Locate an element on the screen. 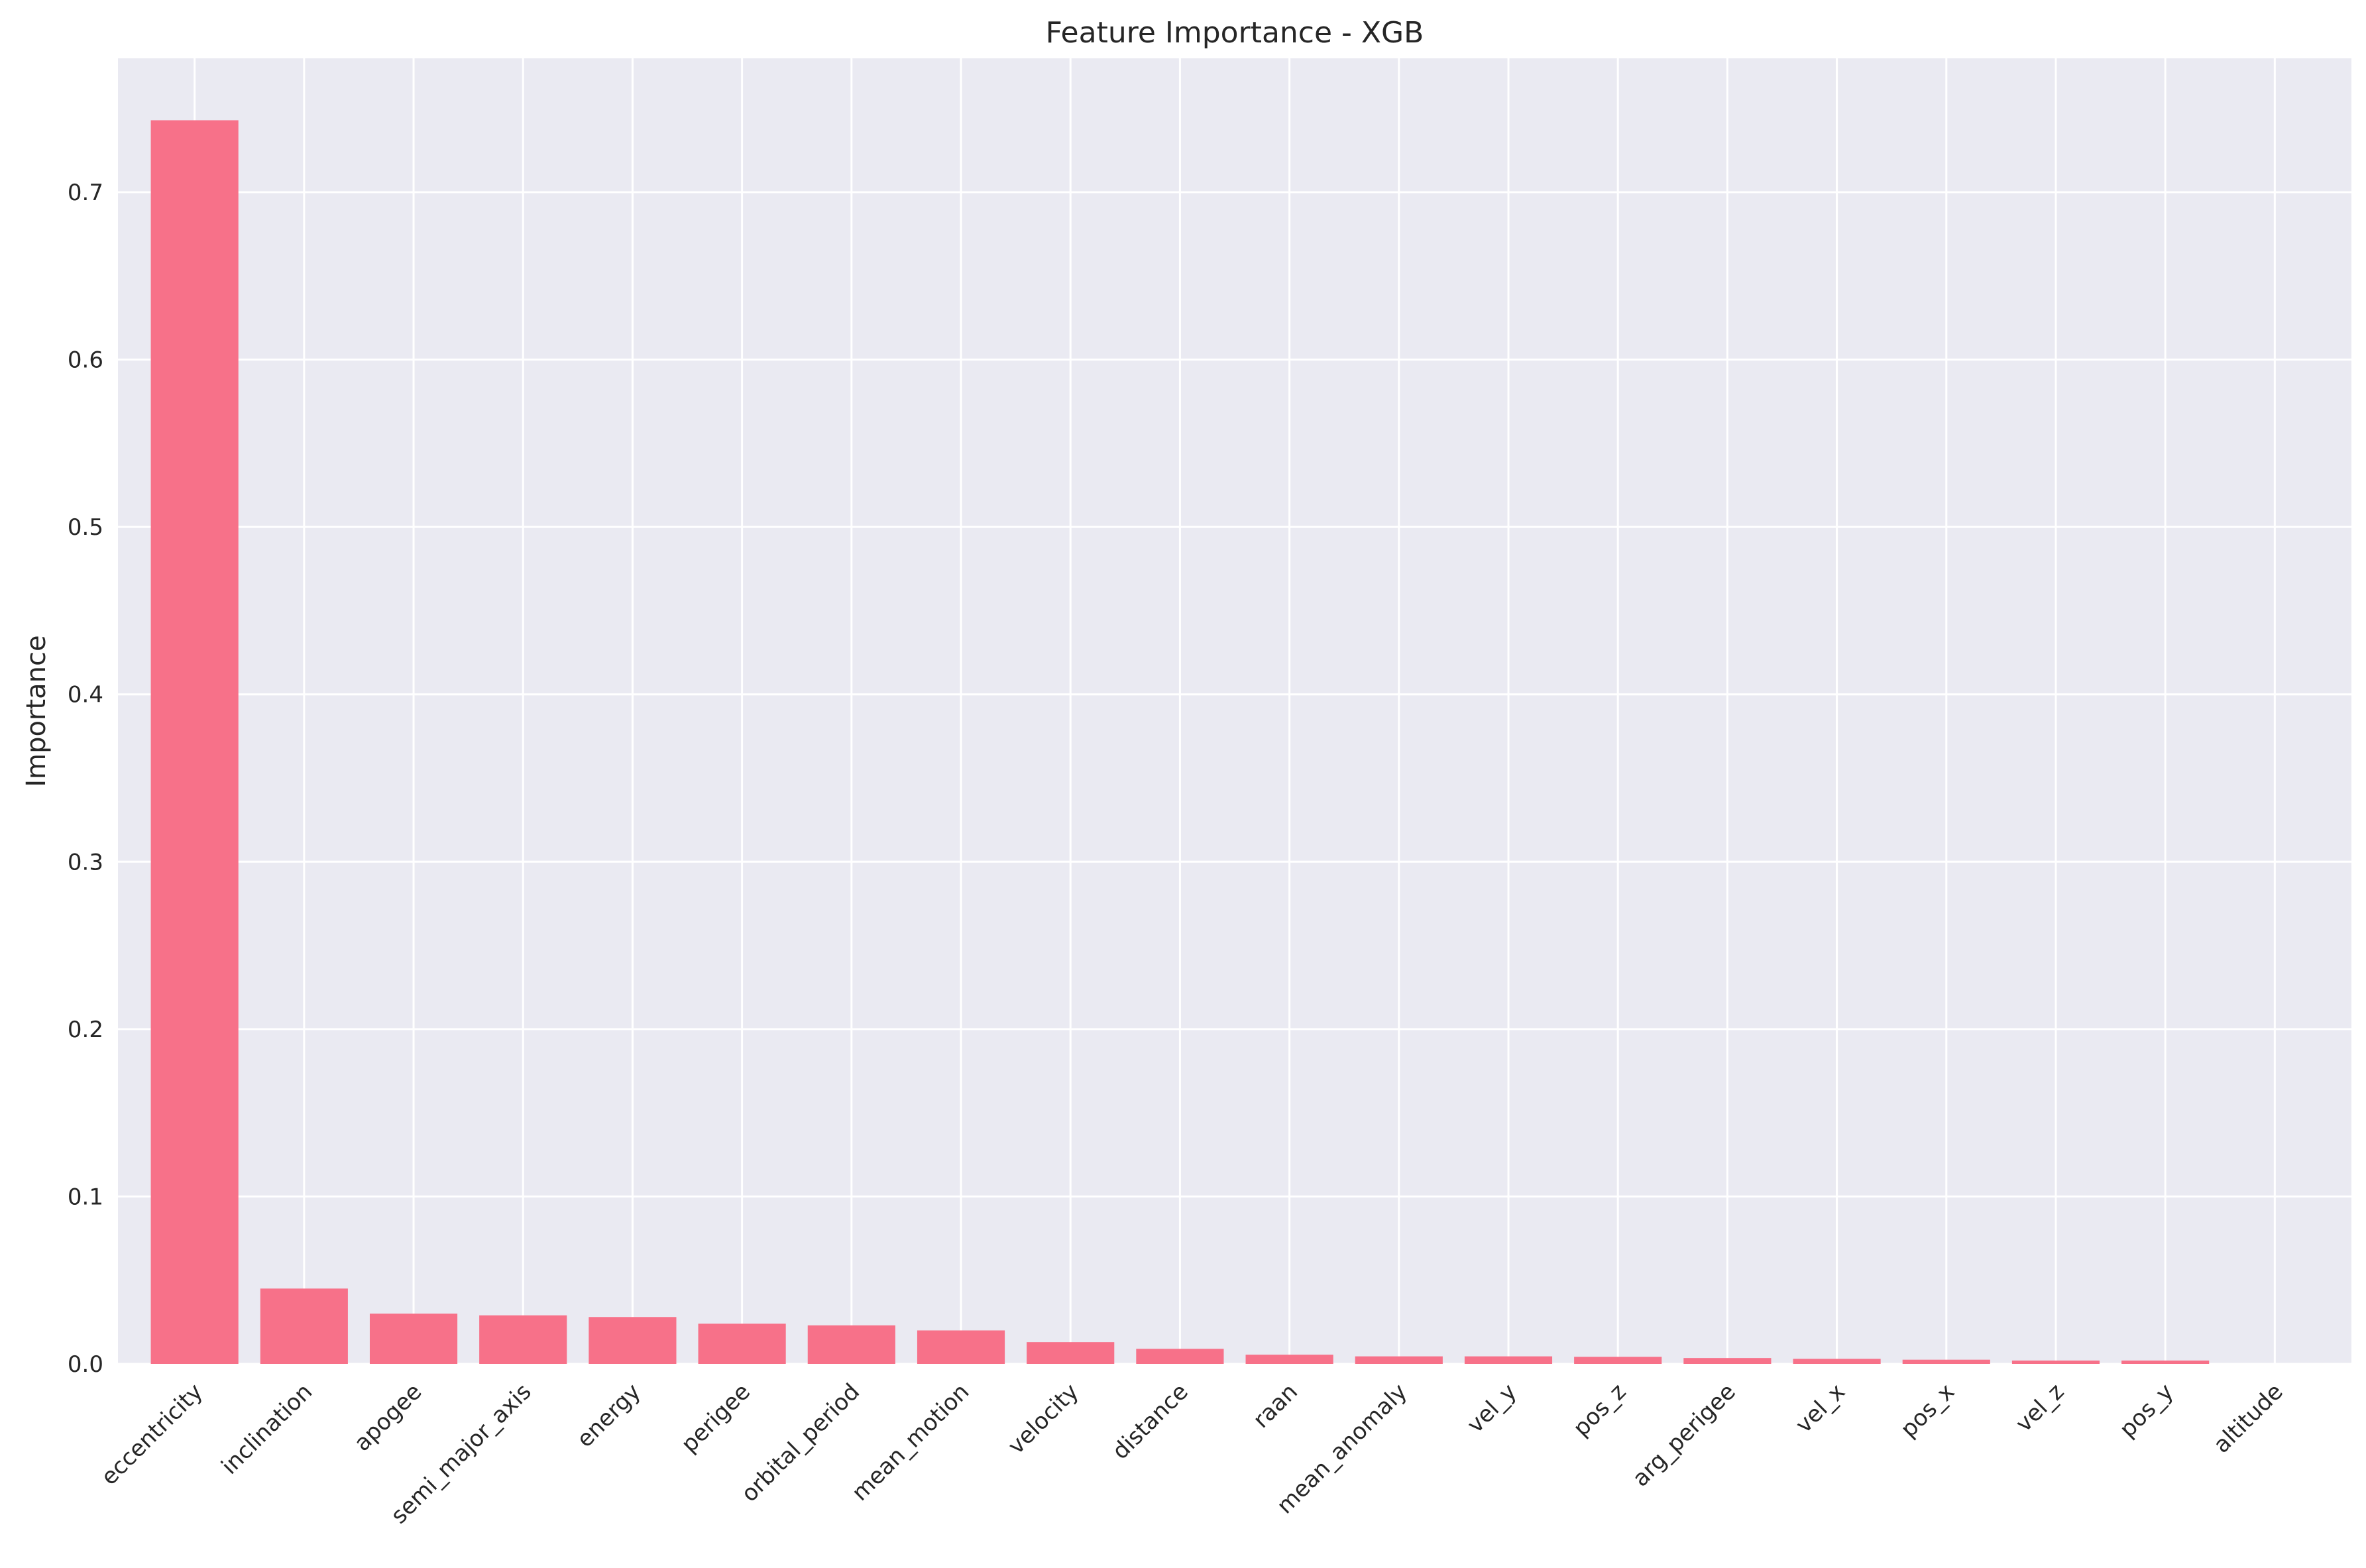 The image size is (2366, 1568). x-tick-label: energy is located at coordinates (609, 1415).